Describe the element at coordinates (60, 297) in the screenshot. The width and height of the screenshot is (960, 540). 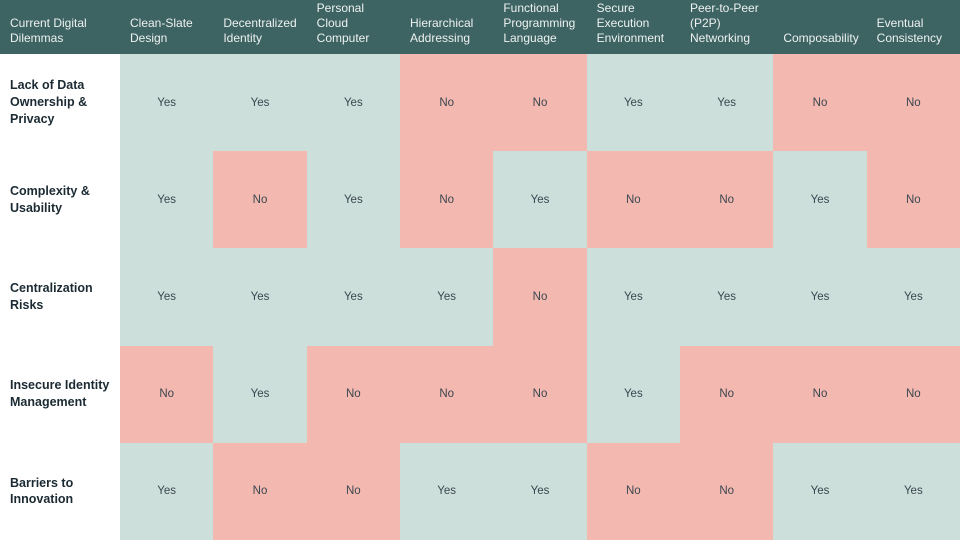
I see `row-label-centralization-risks: Centralization Risks` at that location.